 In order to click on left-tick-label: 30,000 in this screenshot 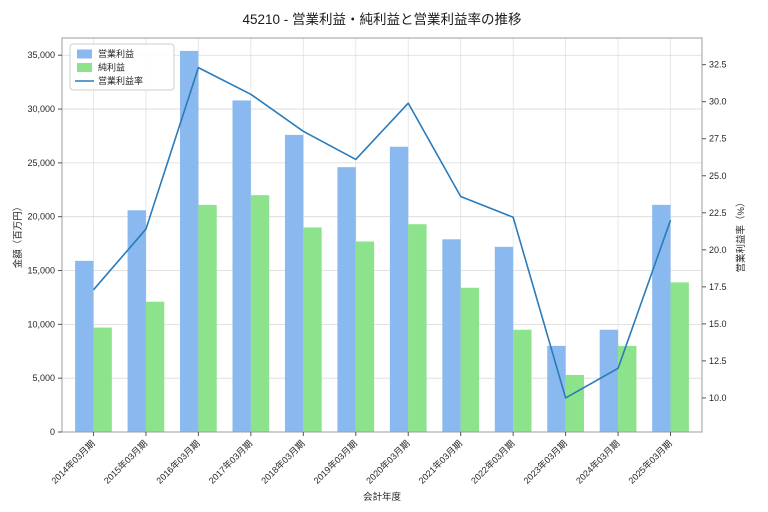, I will do `click(41, 109)`.